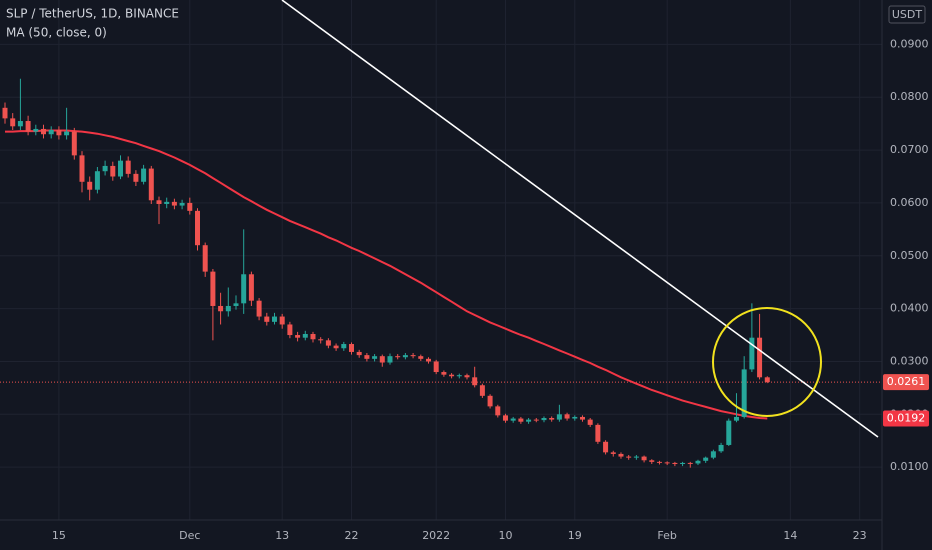  What do you see at coordinates (666, 535) in the screenshot?
I see `x-tick-label: Feb` at bounding box center [666, 535].